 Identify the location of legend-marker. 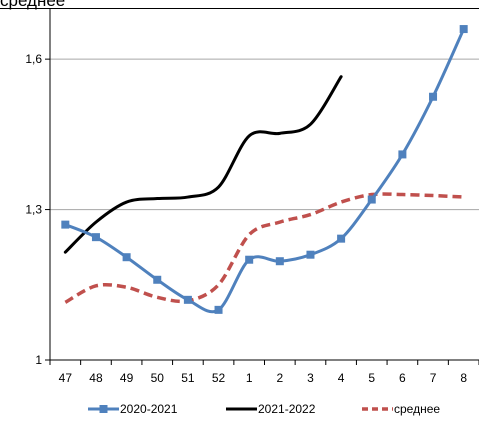
(103, 409).